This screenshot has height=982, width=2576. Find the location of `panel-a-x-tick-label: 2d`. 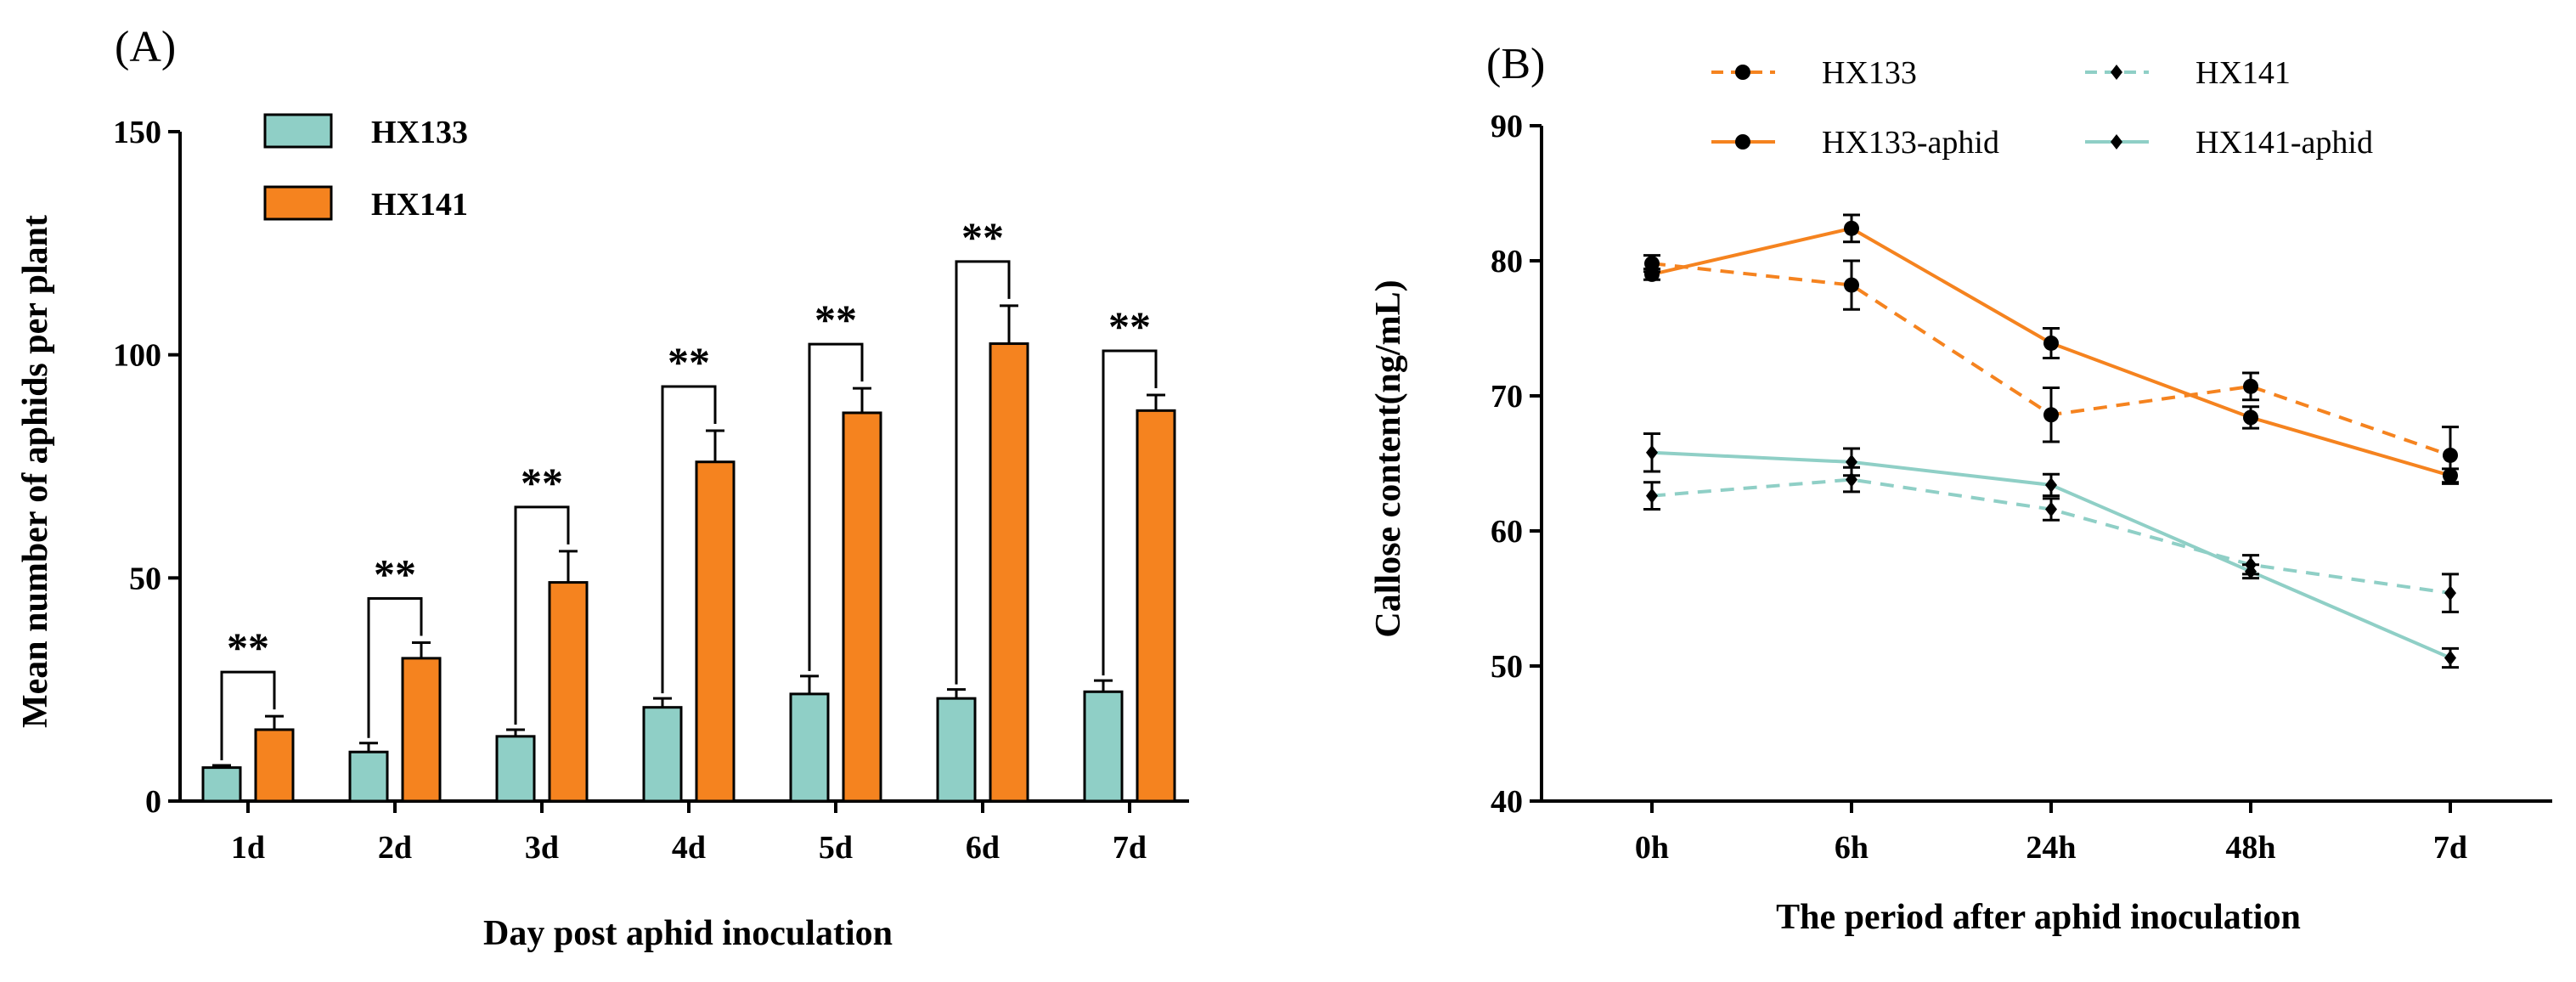

panel-a-x-tick-label: 2d is located at coordinates (395, 848).